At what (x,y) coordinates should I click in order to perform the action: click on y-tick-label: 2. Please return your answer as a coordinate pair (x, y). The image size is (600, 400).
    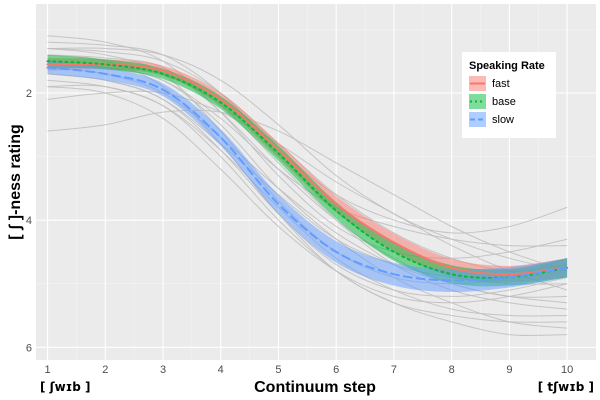
    Looking at the image, I should click on (29, 94).